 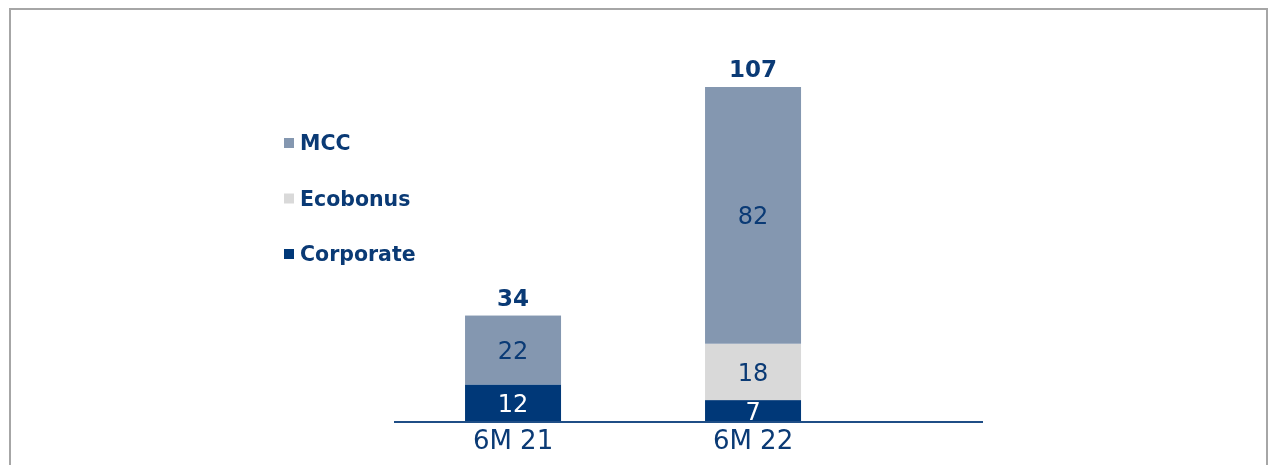 What do you see at coordinates (753, 69) in the screenshot?
I see `total-label: 107` at bounding box center [753, 69].